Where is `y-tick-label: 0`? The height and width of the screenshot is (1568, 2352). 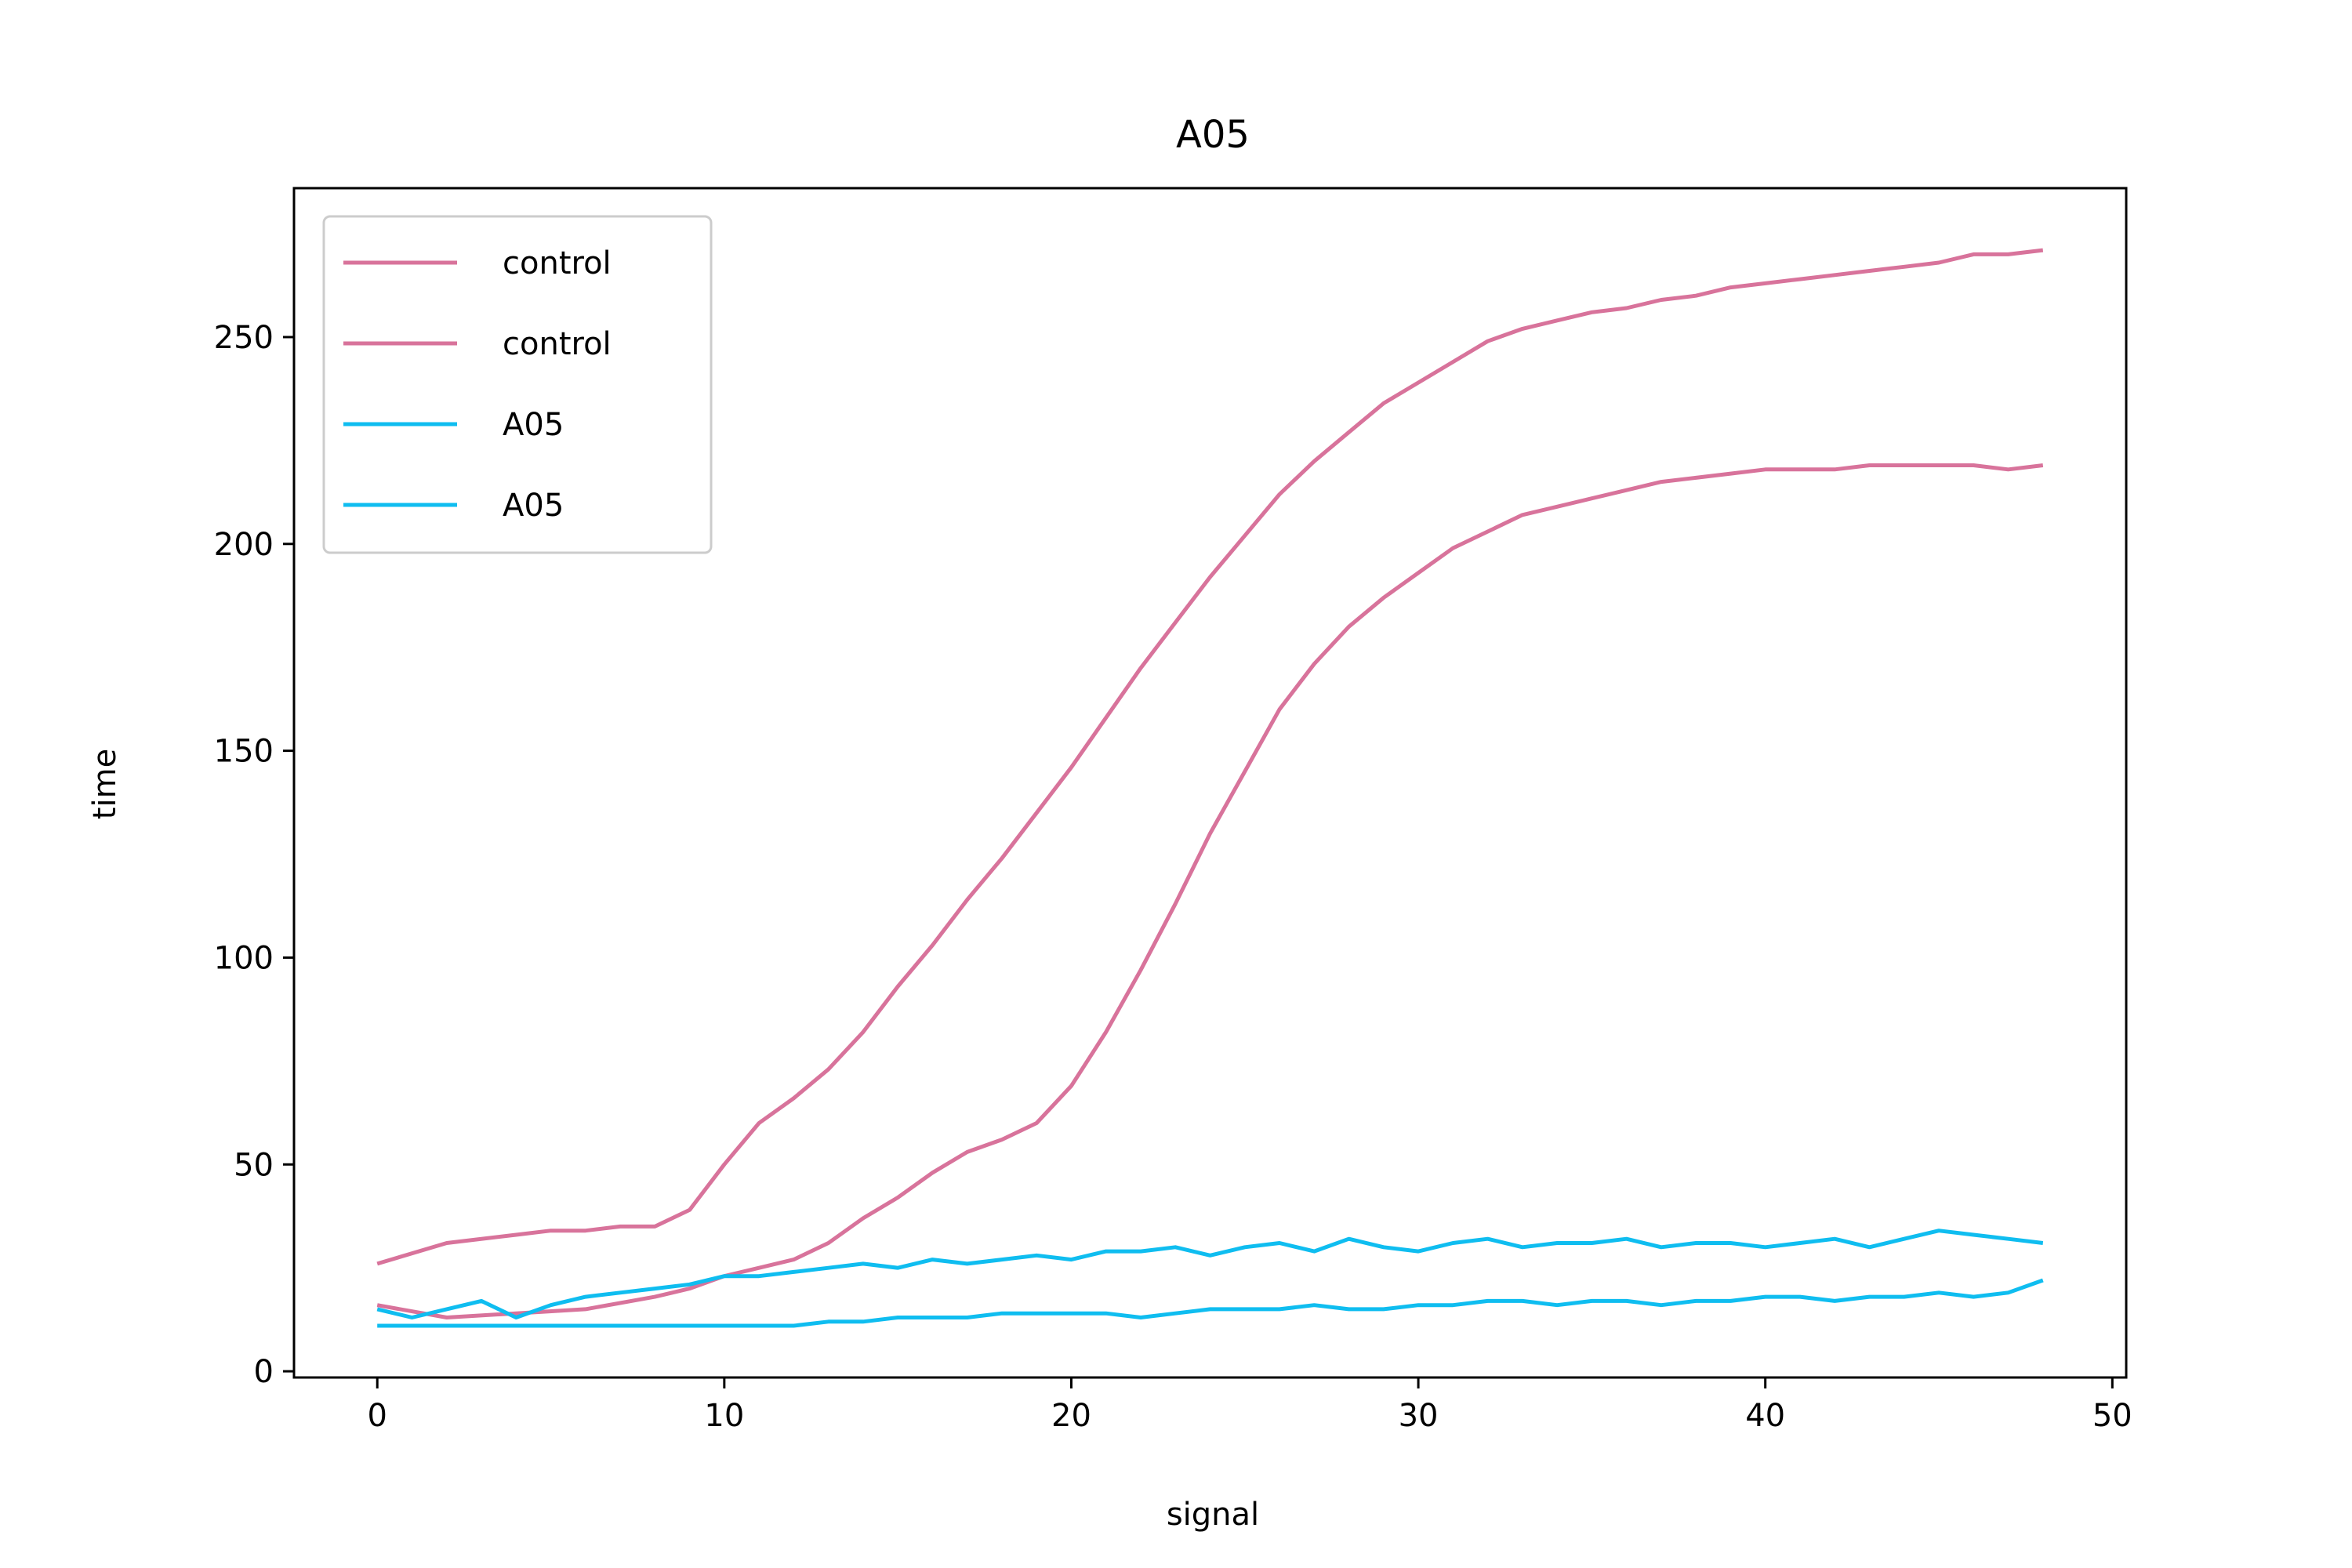 y-tick-label: 0 is located at coordinates (264, 1372).